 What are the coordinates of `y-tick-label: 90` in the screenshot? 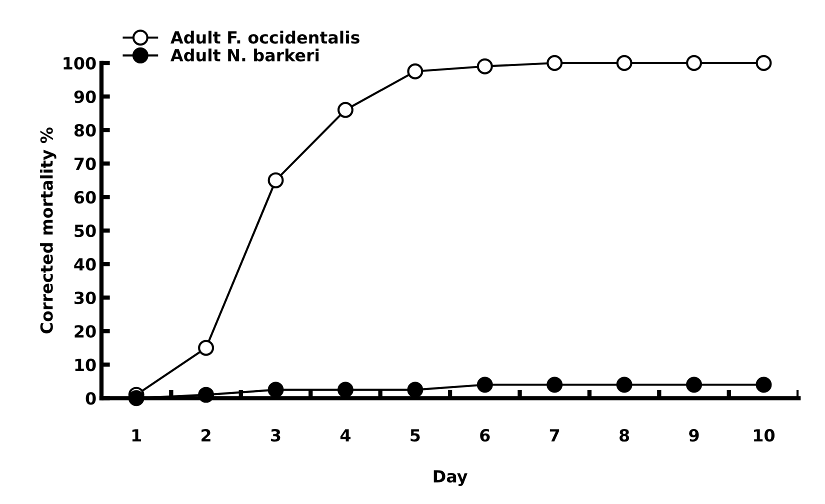 It's located at (85, 97).